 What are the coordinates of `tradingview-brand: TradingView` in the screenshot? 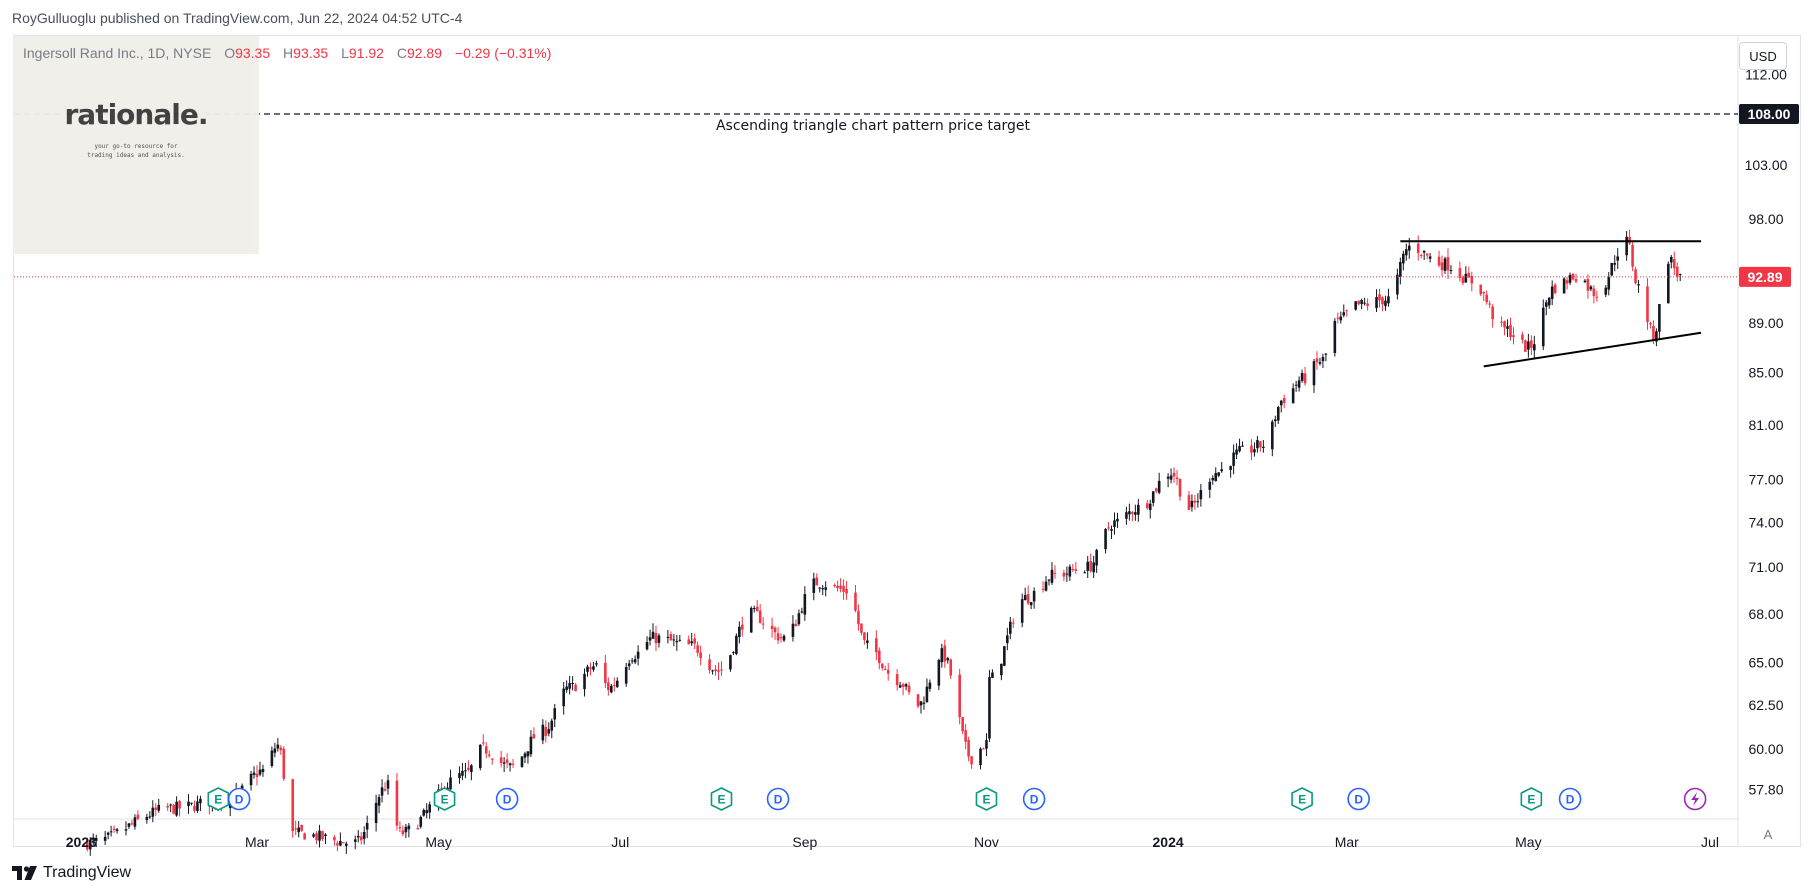 It's located at (71, 873).